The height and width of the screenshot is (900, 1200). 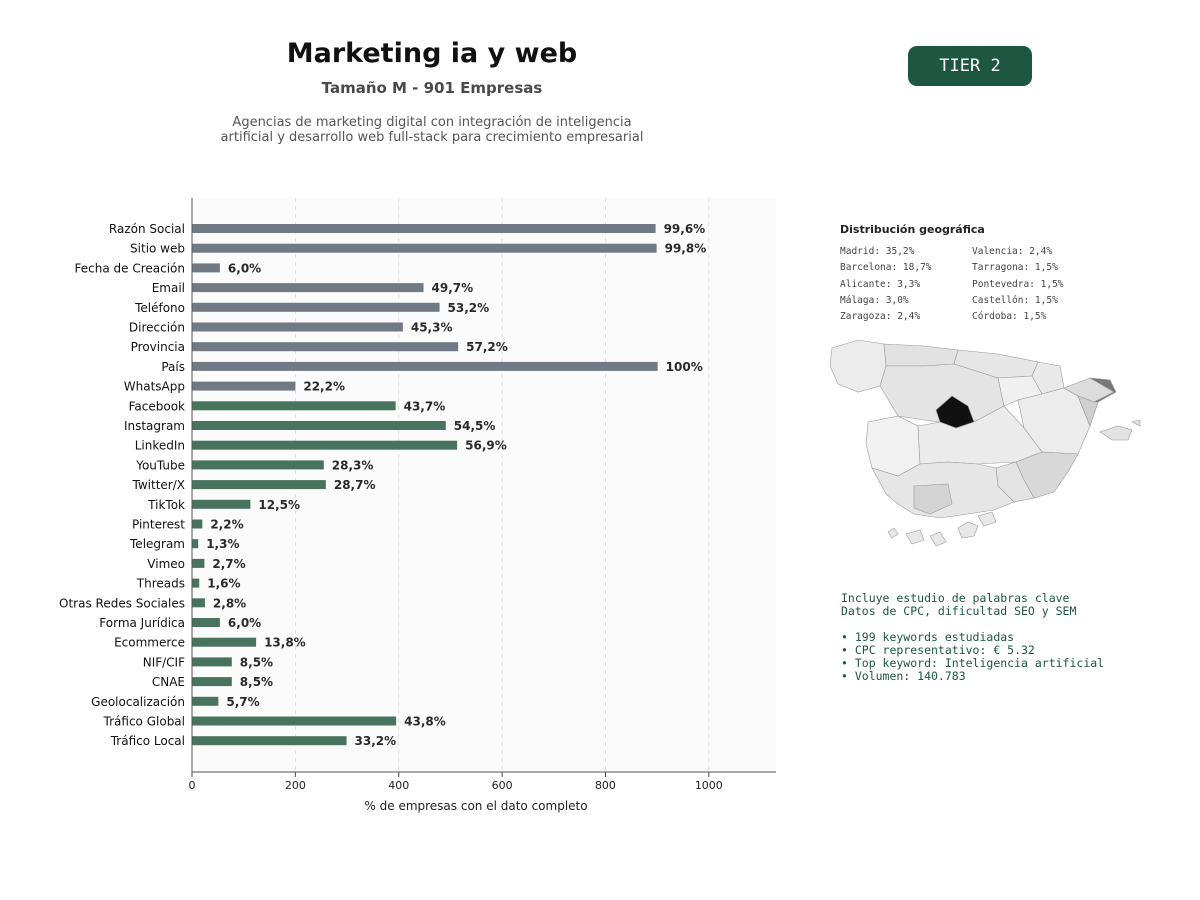 What do you see at coordinates (160, 446) in the screenshot?
I see `y-category-label: LinkedIn` at bounding box center [160, 446].